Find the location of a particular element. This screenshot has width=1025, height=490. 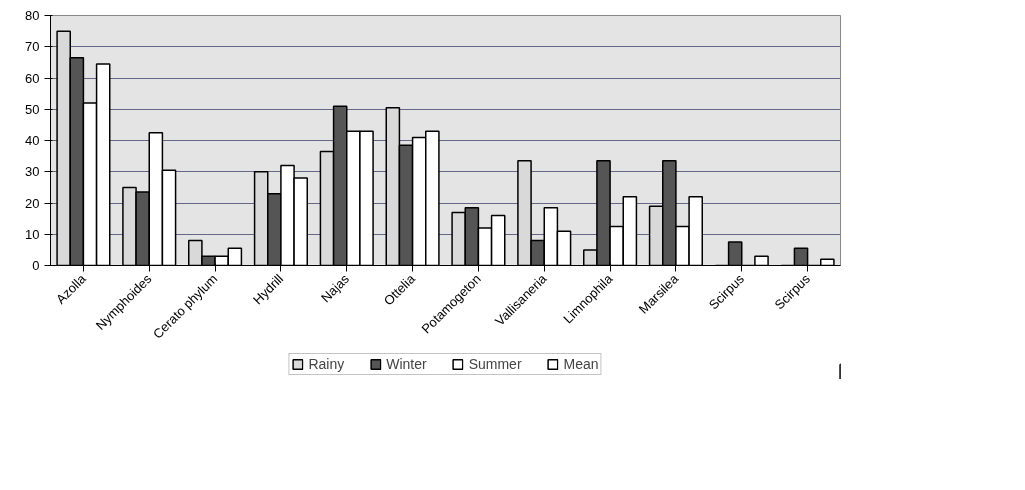

y-tick-label: 70 is located at coordinates (32, 47).